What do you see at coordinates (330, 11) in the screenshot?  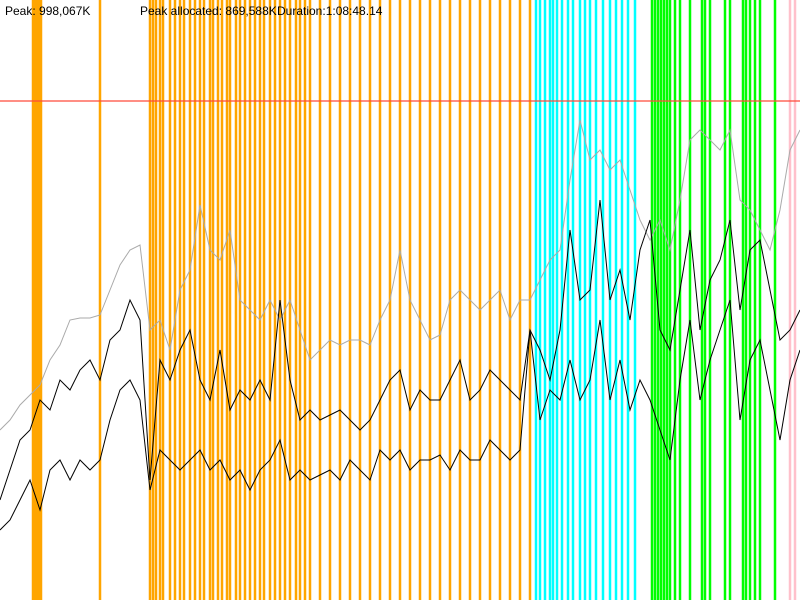 I see `duration-label: Duration:1:08:48.14` at bounding box center [330, 11].